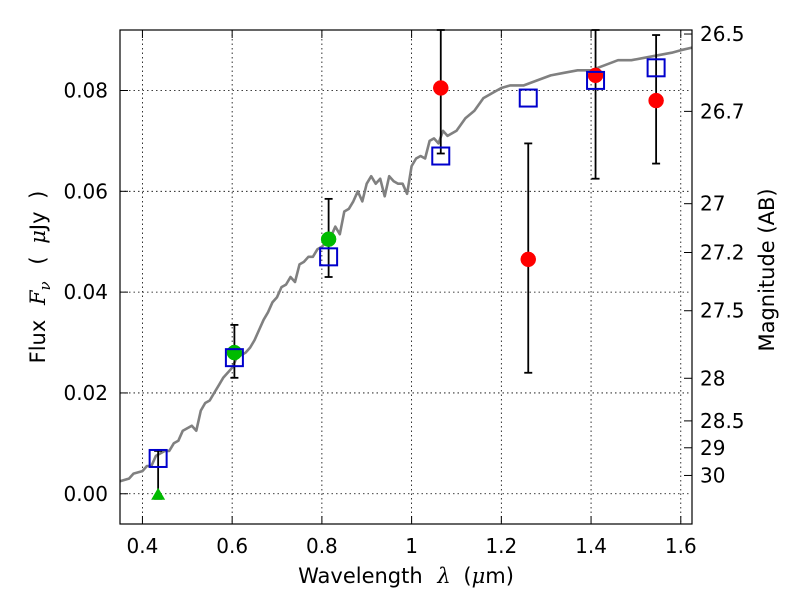 The image size is (800, 600). I want to click on x-tick-label: 1.6, so click(681, 546).